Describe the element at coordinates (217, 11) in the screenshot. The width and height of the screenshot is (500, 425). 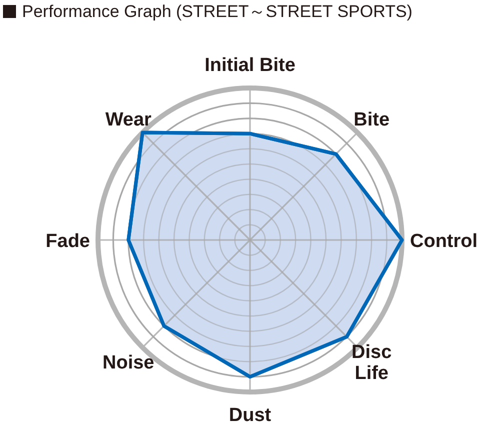
I see `chart-title: Performance Graph (STREET～STREET SPORTS)` at that location.